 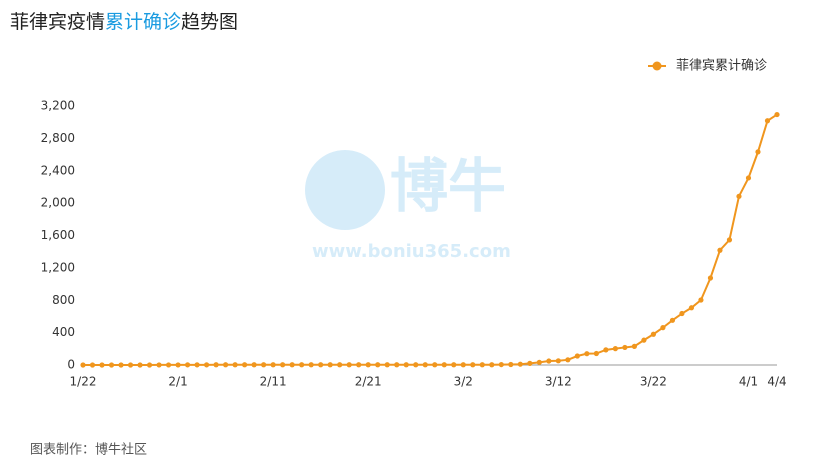 What do you see at coordinates (657, 66) in the screenshot?
I see `legend-marker` at bounding box center [657, 66].